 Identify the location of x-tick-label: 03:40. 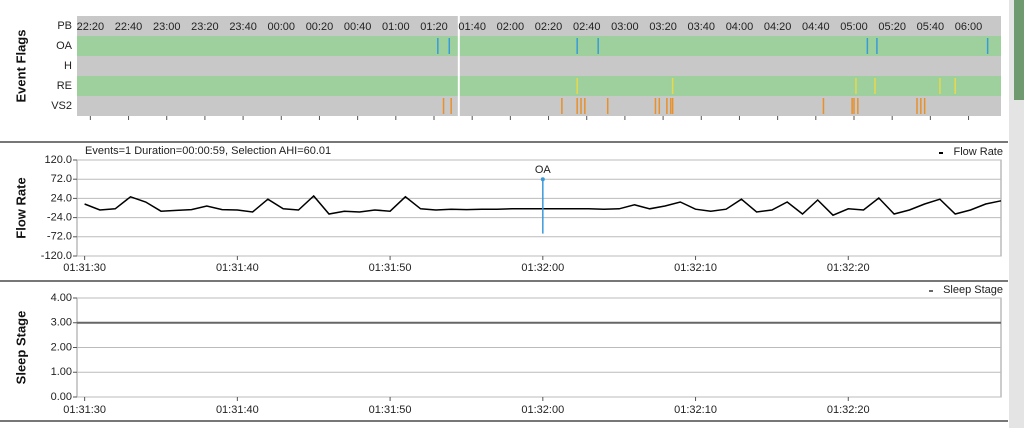
(702, 27).